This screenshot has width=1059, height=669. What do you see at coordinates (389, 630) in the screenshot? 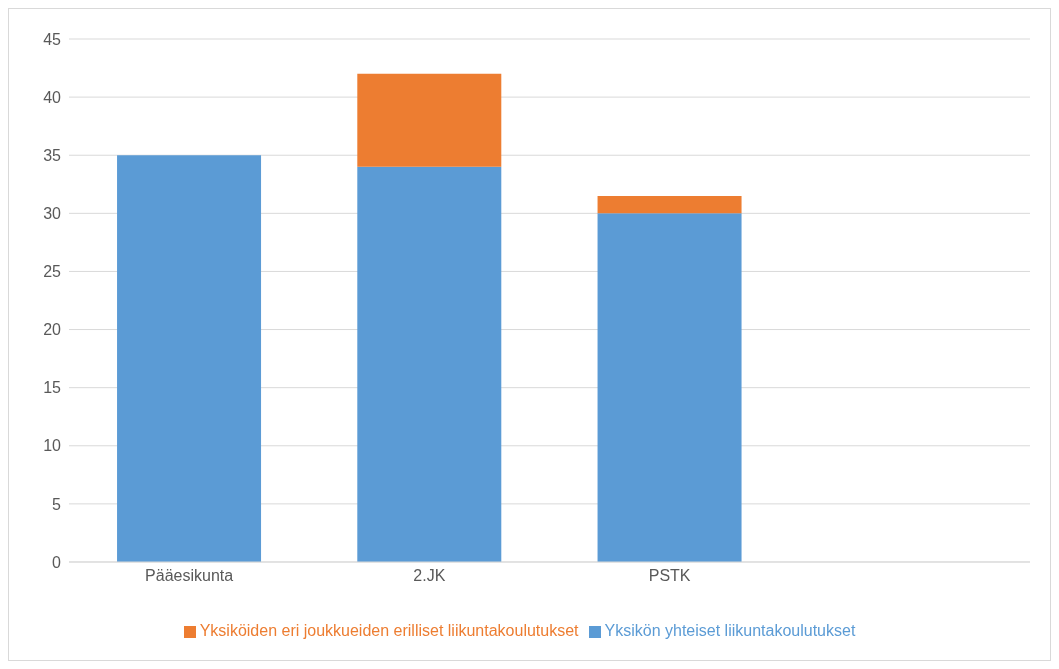
I see `legend-label: Yksiköiden eri joukkueiden erilliset liikuntakoulutukset` at bounding box center [389, 630].